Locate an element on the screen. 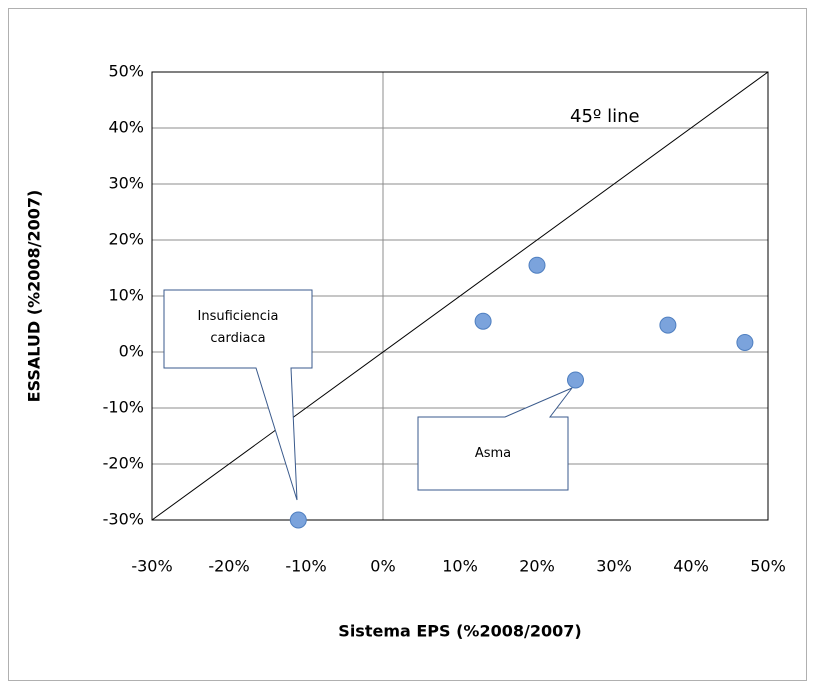 This screenshot has width=815, height=689. x-tick-label: 10% is located at coordinates (460, 566).